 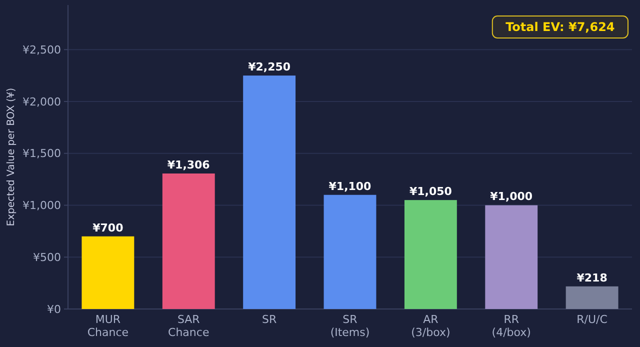 What do you see at coordinates (560, 27) in the screenshot?
I see `annotation: Total EV: ¥7,624` at bounding box center [560, 27].